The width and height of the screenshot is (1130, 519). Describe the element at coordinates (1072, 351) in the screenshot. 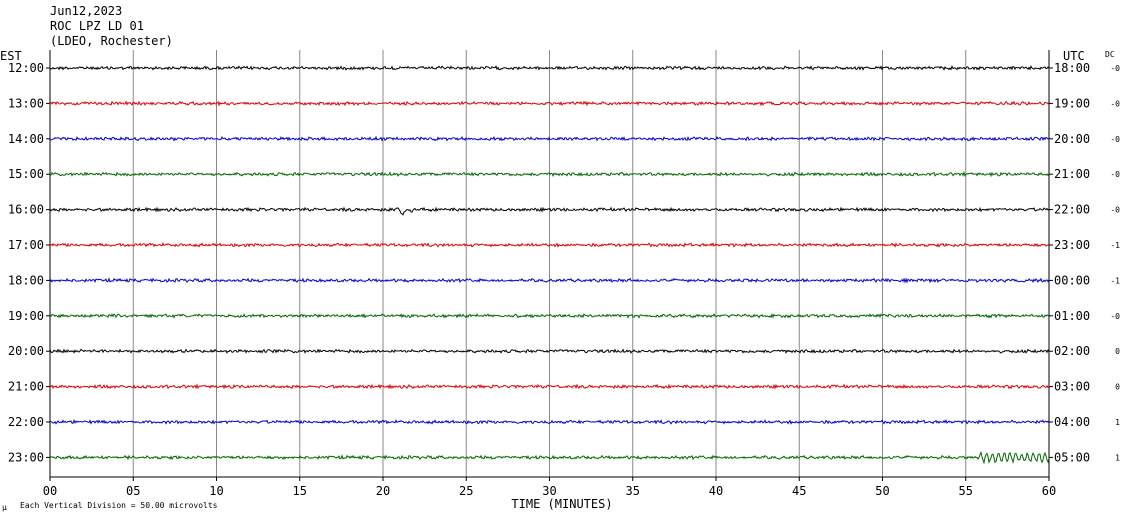

I see `utc-label: 02:00` at that location.